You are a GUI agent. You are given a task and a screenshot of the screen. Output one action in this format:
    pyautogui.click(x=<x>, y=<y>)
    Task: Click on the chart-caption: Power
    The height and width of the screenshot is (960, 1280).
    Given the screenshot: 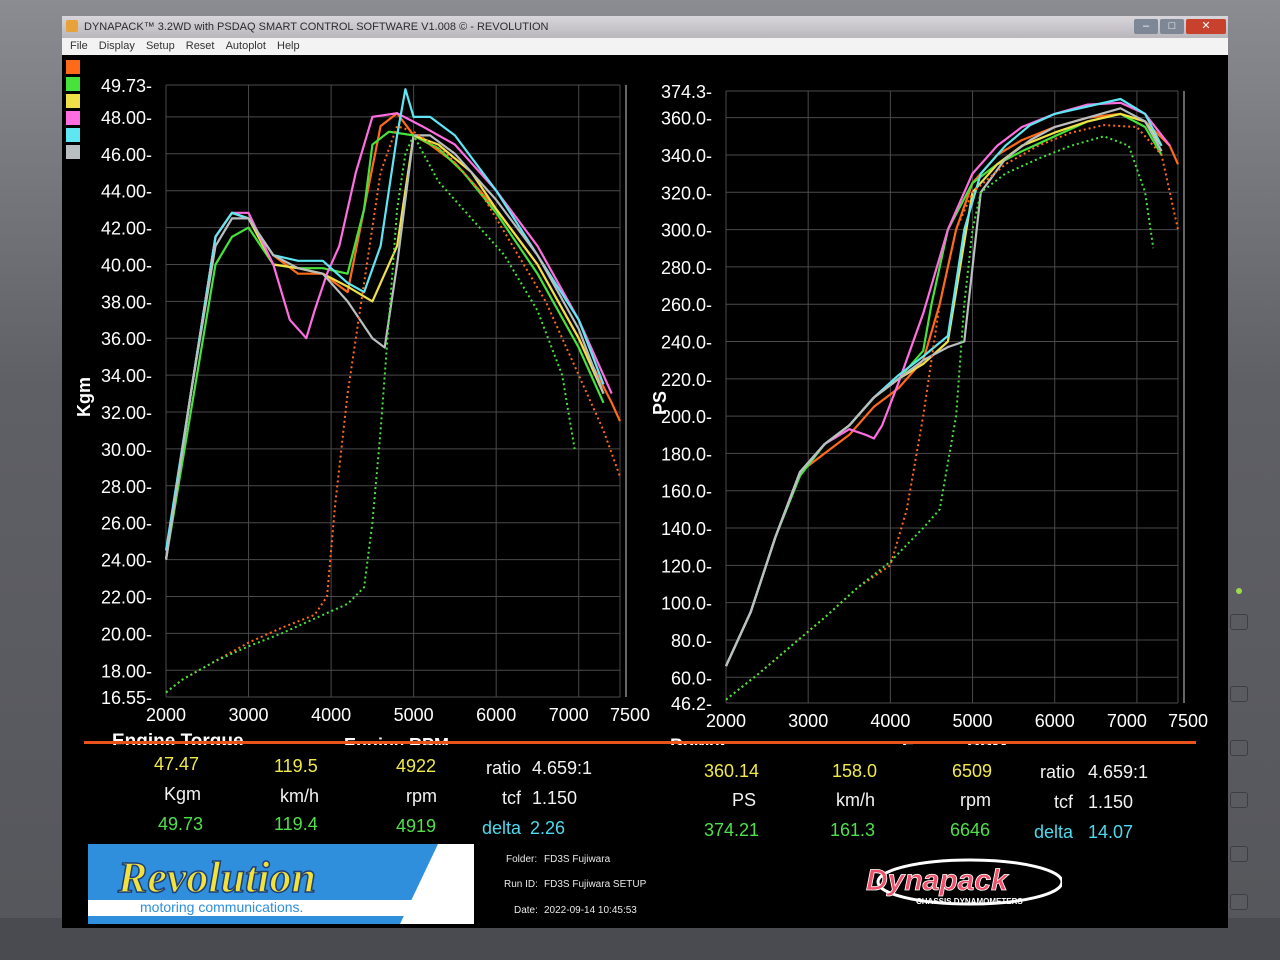 What is the action you would take?
    pyautogui.click(x=699, y=740)
    